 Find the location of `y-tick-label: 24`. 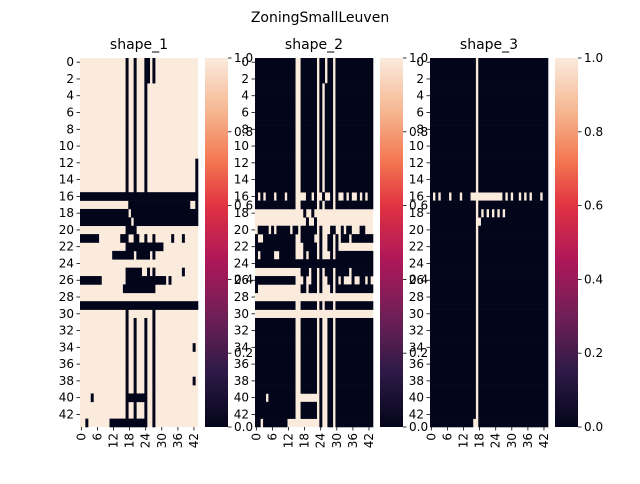

y-tick-label: 24 is located at coordinates (416, 263).